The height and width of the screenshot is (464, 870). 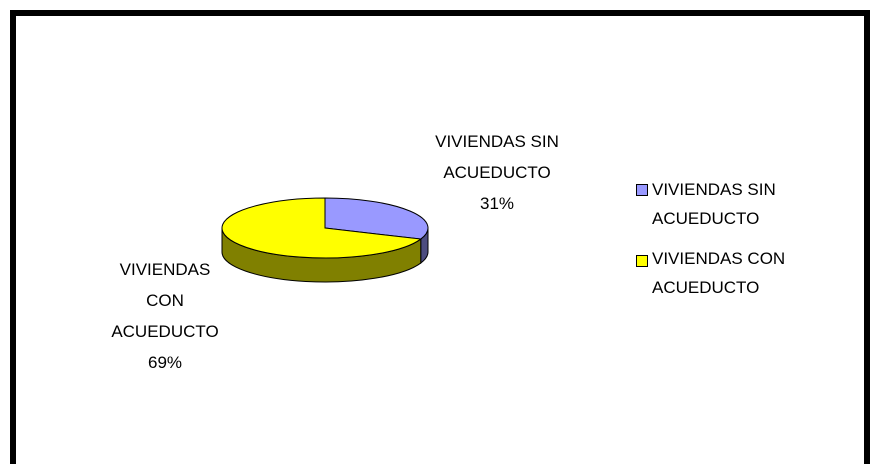 I want to click on data-label: VIVIENDAS SIN ACUEDUCTO 31%, so click(x=497, y=172).